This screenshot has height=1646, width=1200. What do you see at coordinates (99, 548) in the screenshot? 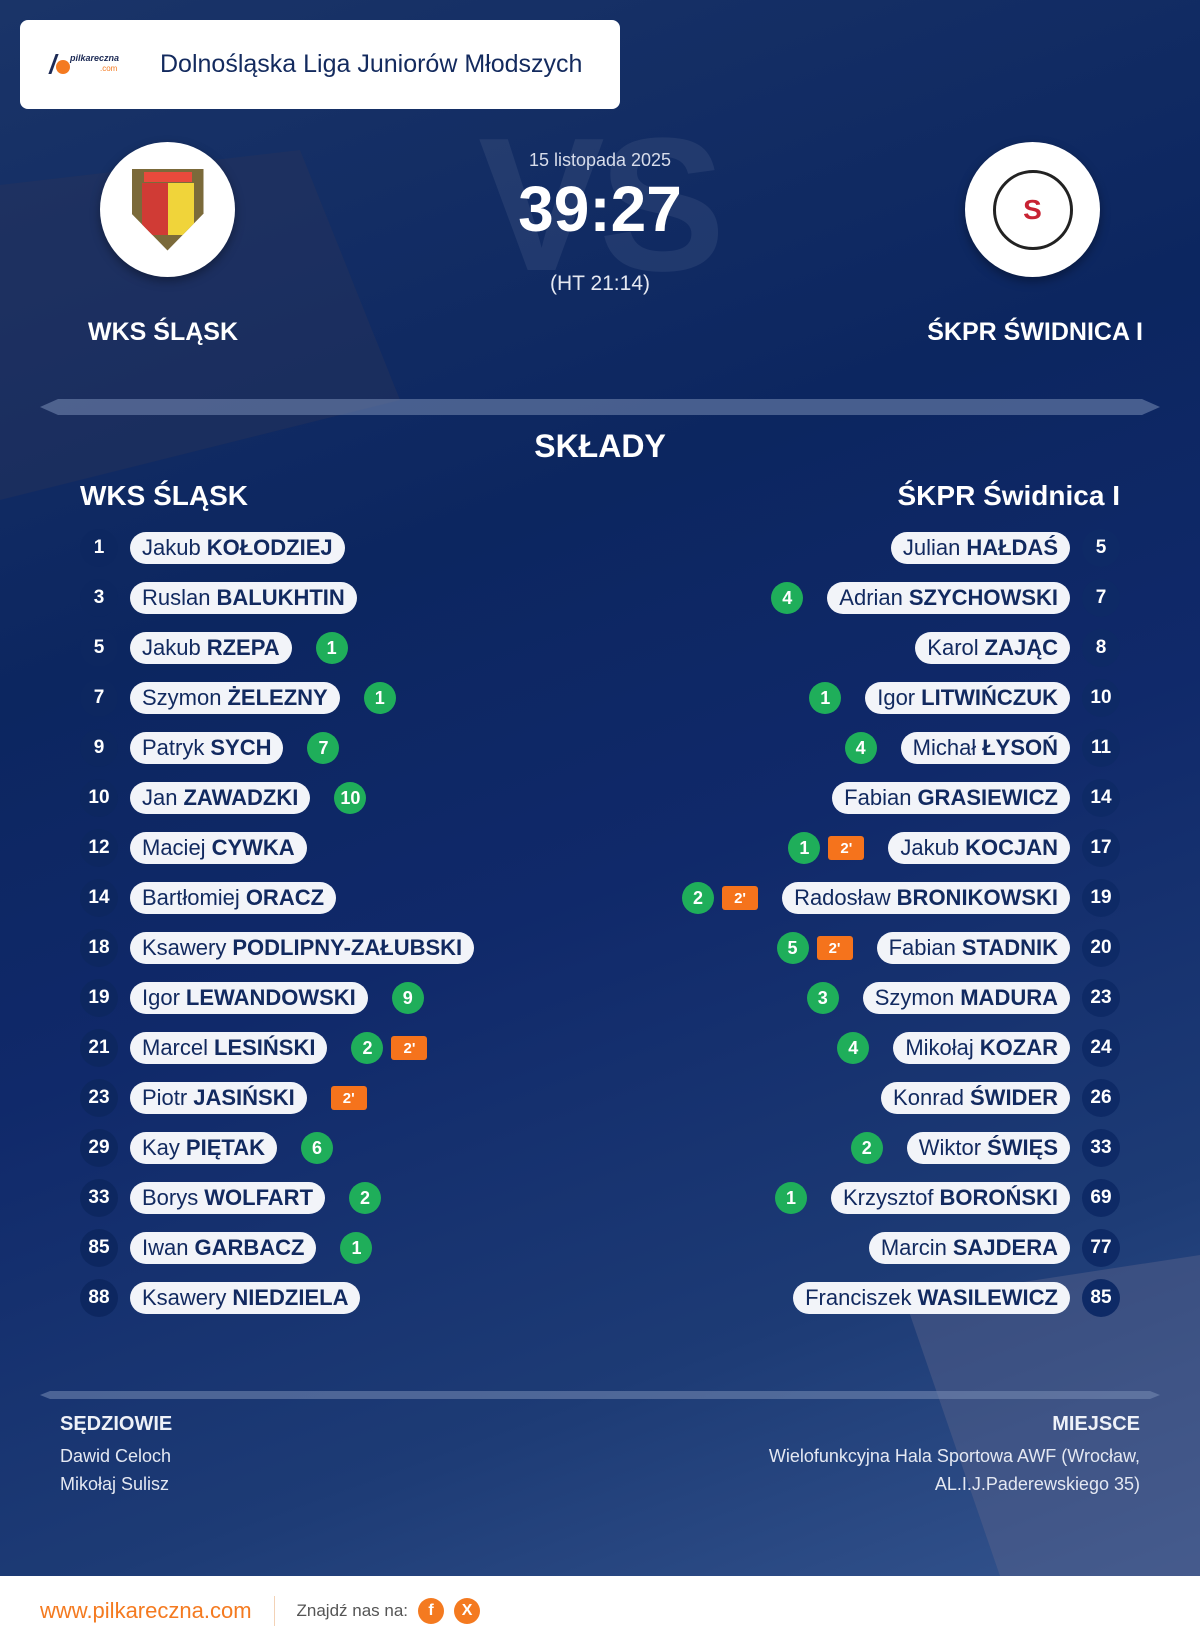
I see `player-number: 1` at bounding box center [99, 548].